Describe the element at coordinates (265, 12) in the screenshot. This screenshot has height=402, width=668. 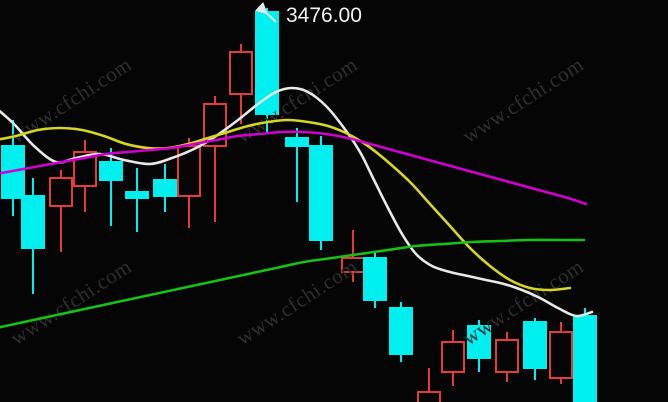
I see `arrow-icon` at that location.